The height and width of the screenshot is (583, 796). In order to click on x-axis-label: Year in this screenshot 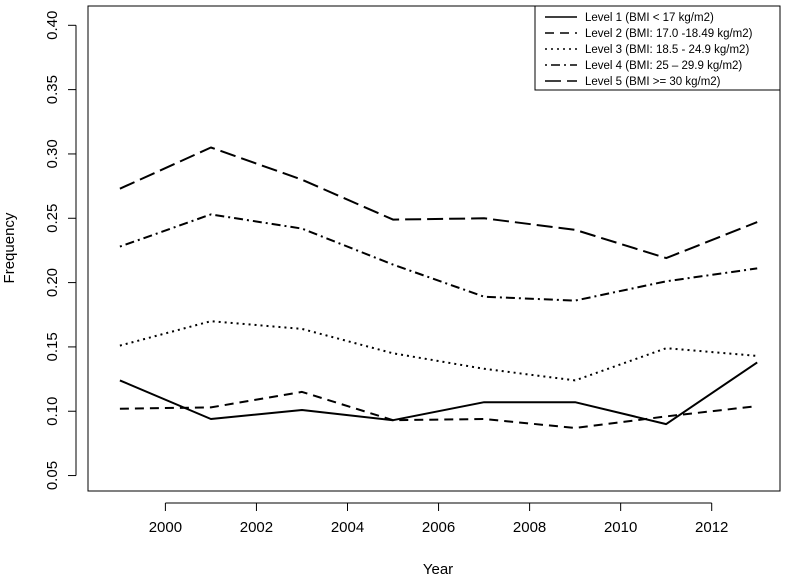, I will do `click(438, 569)`.